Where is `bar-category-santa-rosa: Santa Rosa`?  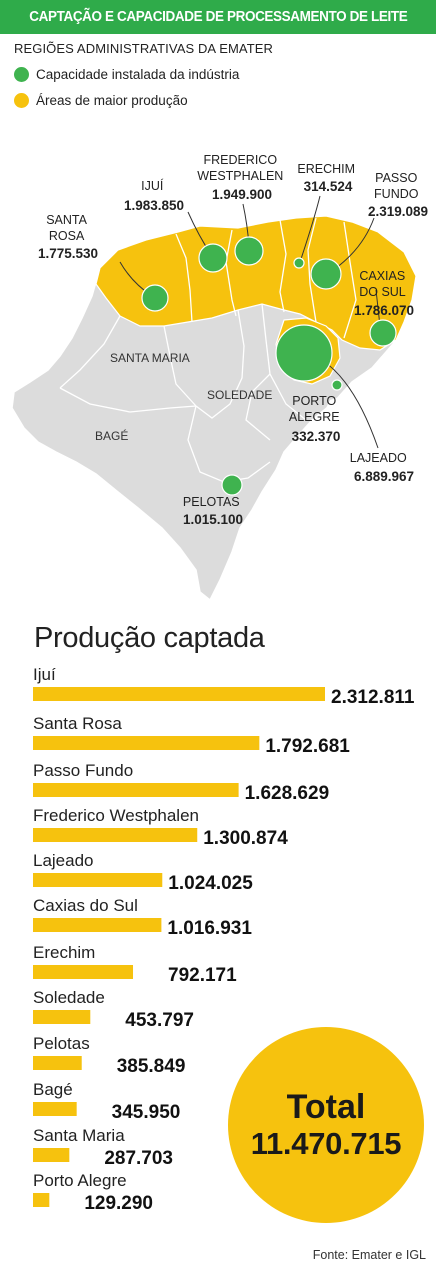 bar-category-santa-rosa: Santa Rosa is located at coordinates (77, 723).